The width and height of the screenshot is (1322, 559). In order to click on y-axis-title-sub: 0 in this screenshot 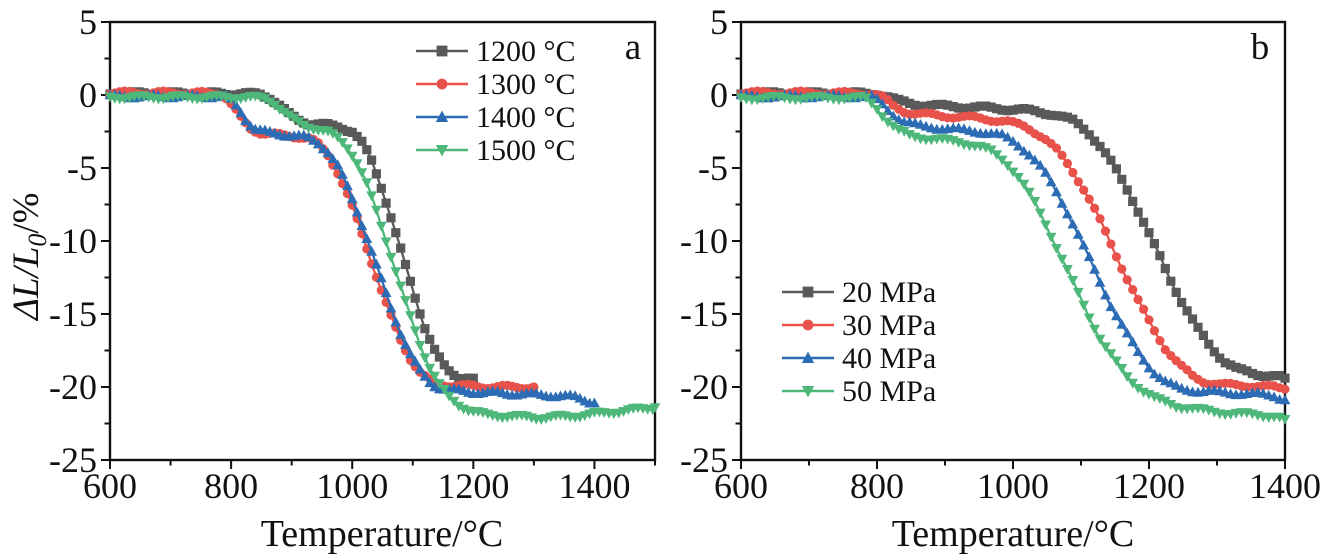, I will do `click(38, 240)`.